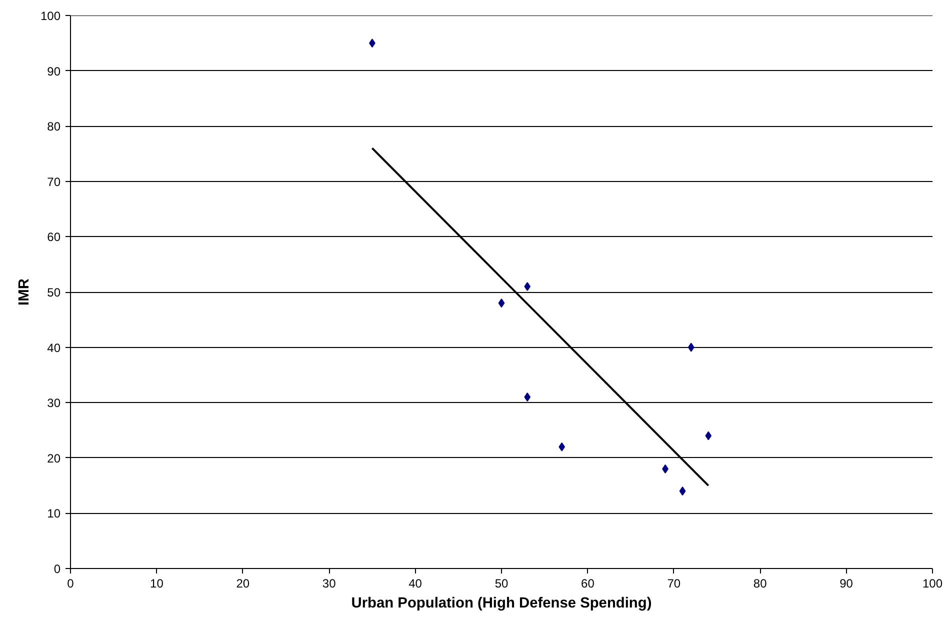 The height and width of the screenshot is (634, 944). What do you see at coordinates (501, 604) in the screenshot?
I see `x-axis-title: Urban Population (High Defense Spending)` at bounding box center [501, 604].